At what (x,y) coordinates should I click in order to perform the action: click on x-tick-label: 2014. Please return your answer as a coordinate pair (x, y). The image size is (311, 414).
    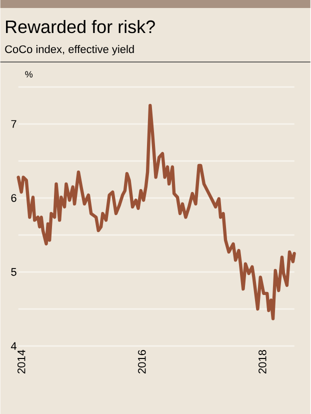
    Looking at the image, I should click on (22, 362).